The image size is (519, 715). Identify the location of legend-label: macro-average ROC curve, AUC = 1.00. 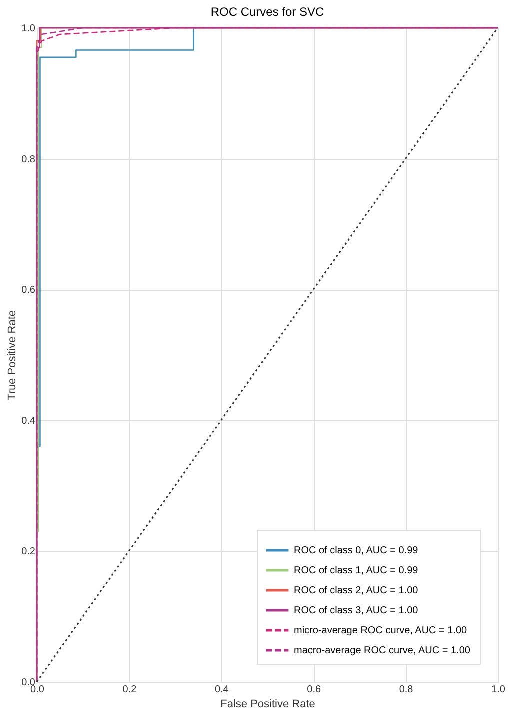
(382, 651).